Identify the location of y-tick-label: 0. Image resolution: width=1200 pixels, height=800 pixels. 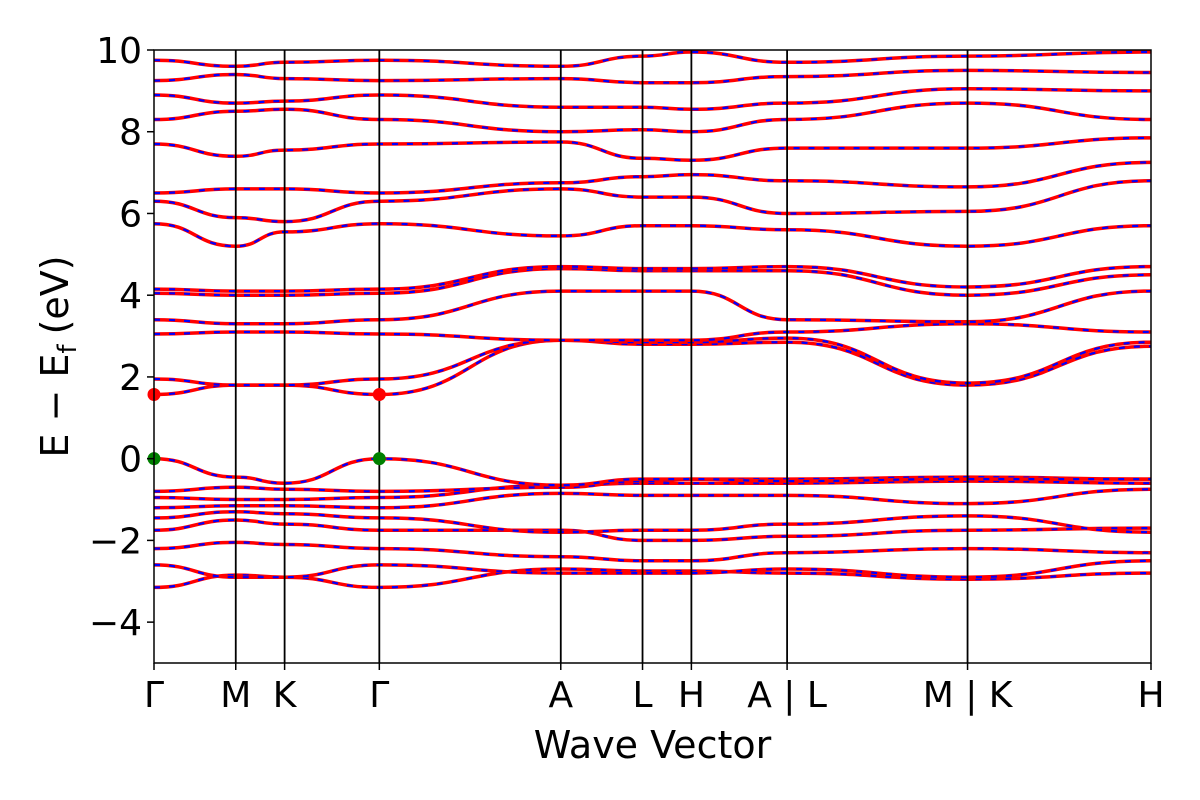
(130, 460).